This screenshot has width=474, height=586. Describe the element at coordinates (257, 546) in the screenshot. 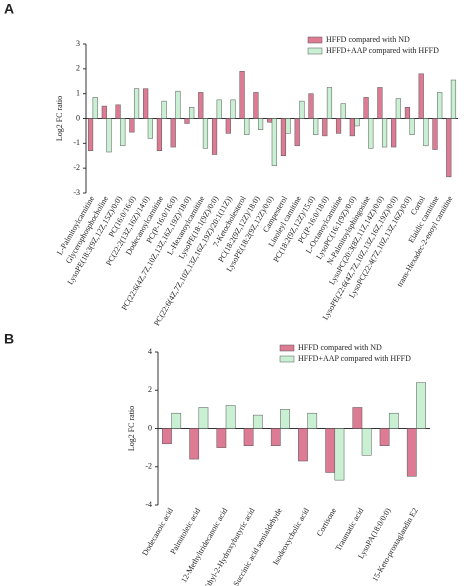

I see `x-tick-label: Succinic acid semialdehyde` at that location.